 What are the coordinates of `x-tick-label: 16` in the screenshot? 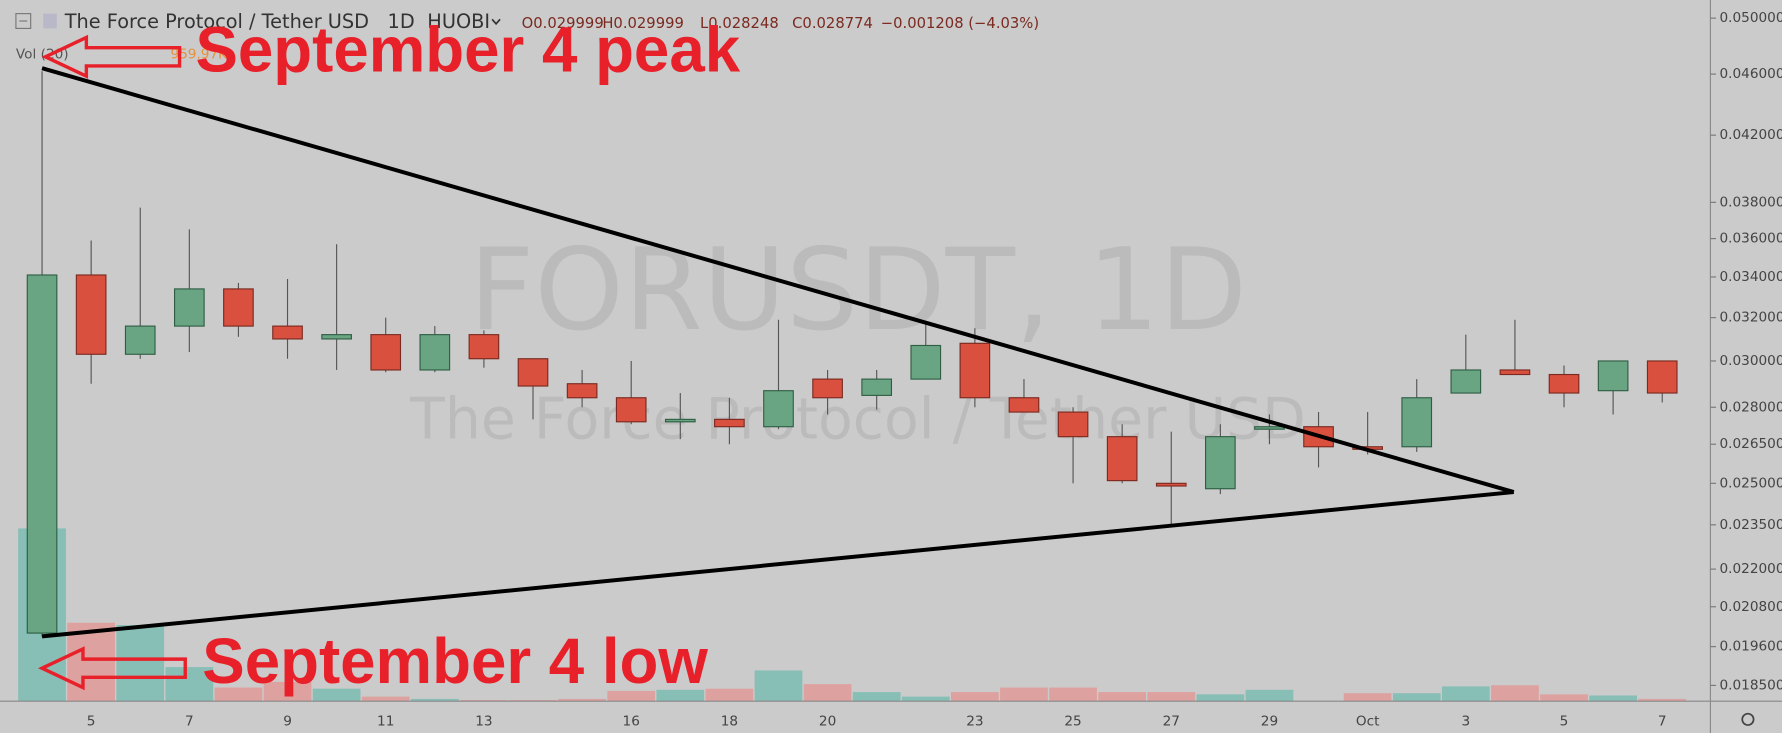 It's located at (631, 722).